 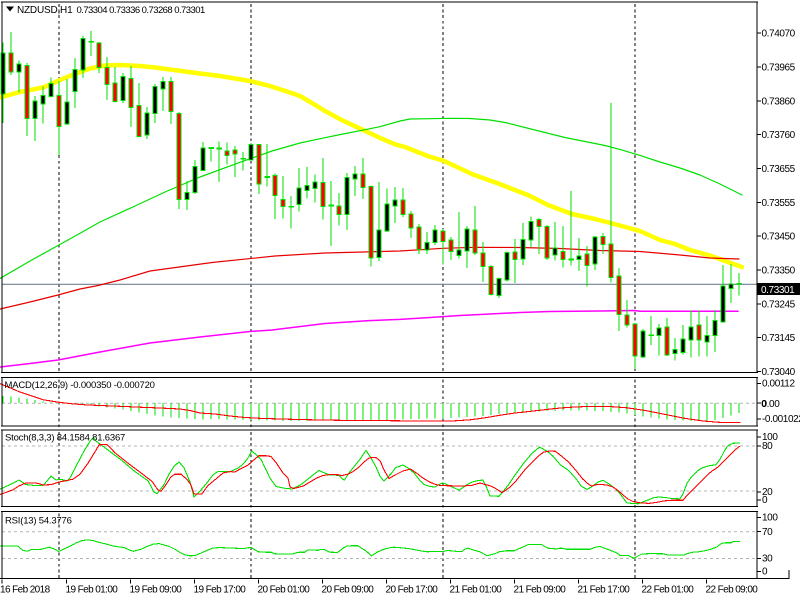 What do you see at coordinates (778, 384) in the screenshot?
I see `svg-text: 0.00112` at bounding box center [778, 384].